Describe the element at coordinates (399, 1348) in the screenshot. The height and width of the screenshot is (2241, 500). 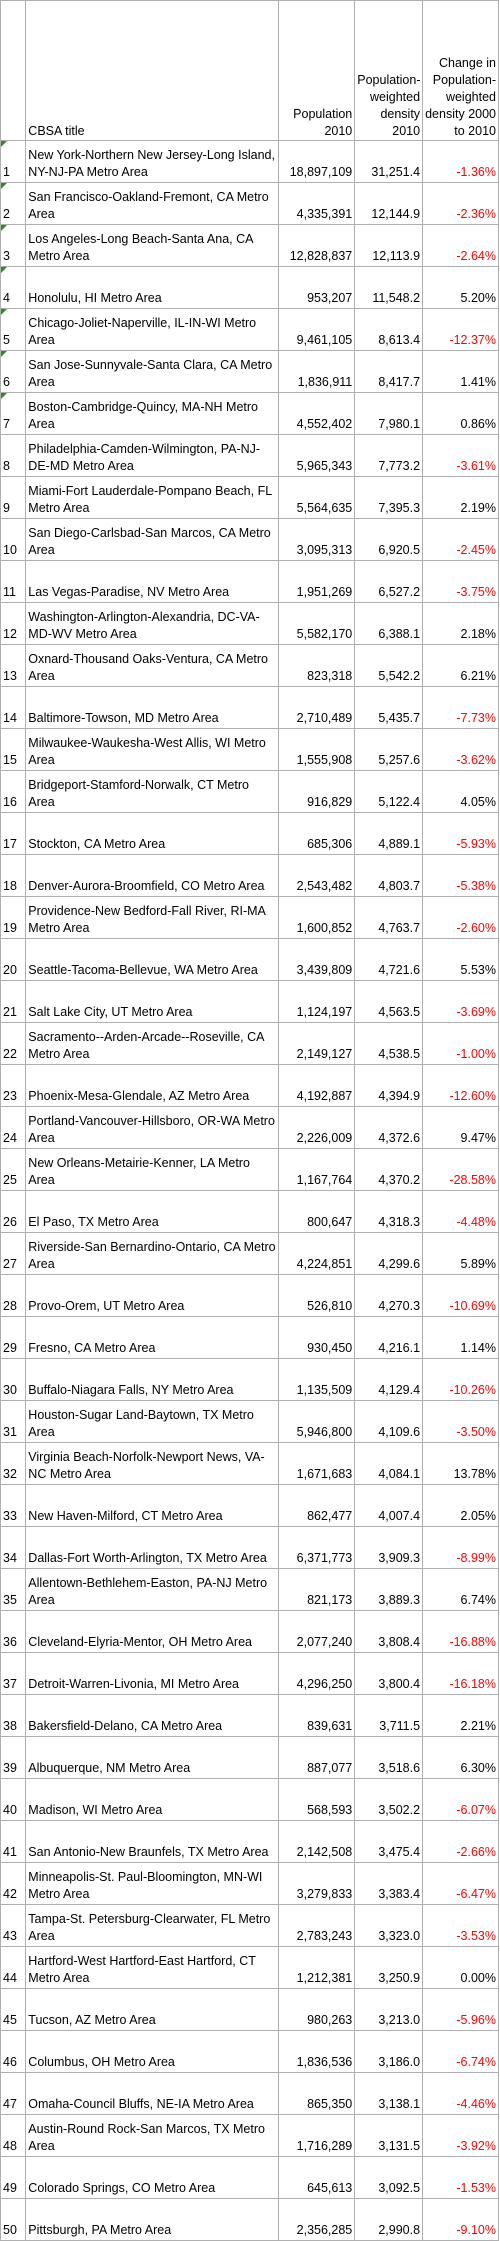
I see `density-cell-text: 4,216.1` at that location.